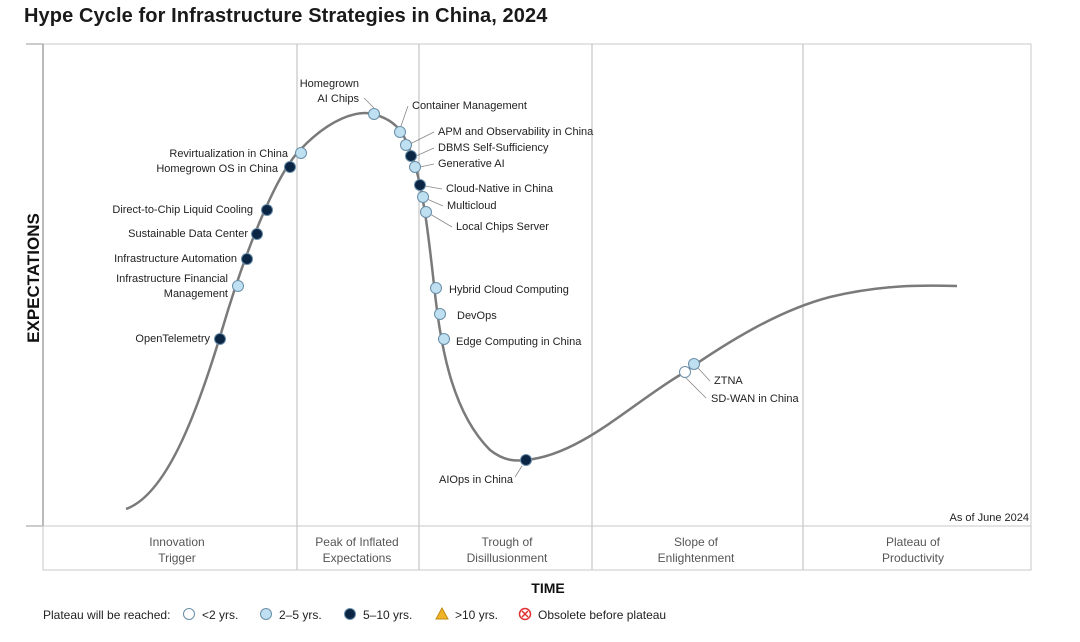  What do you see at coordinates (442, 613) in the screenshot?
I see `legend-triangle-marker` at bounding box center [442, 613].